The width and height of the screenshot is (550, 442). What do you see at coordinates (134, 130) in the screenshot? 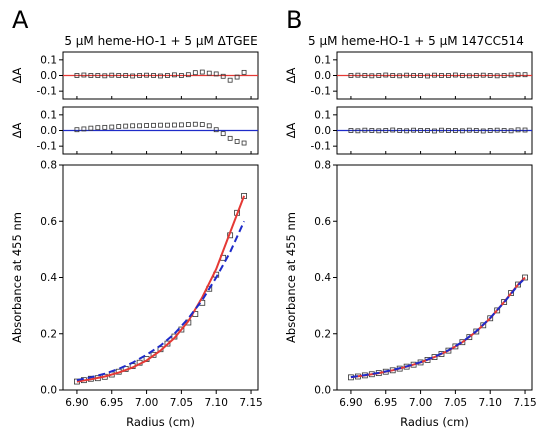
I see `chart-a-residuals-bottom: -0.1 0.0 0.1 ΔA` at bounding box center [134, 130].